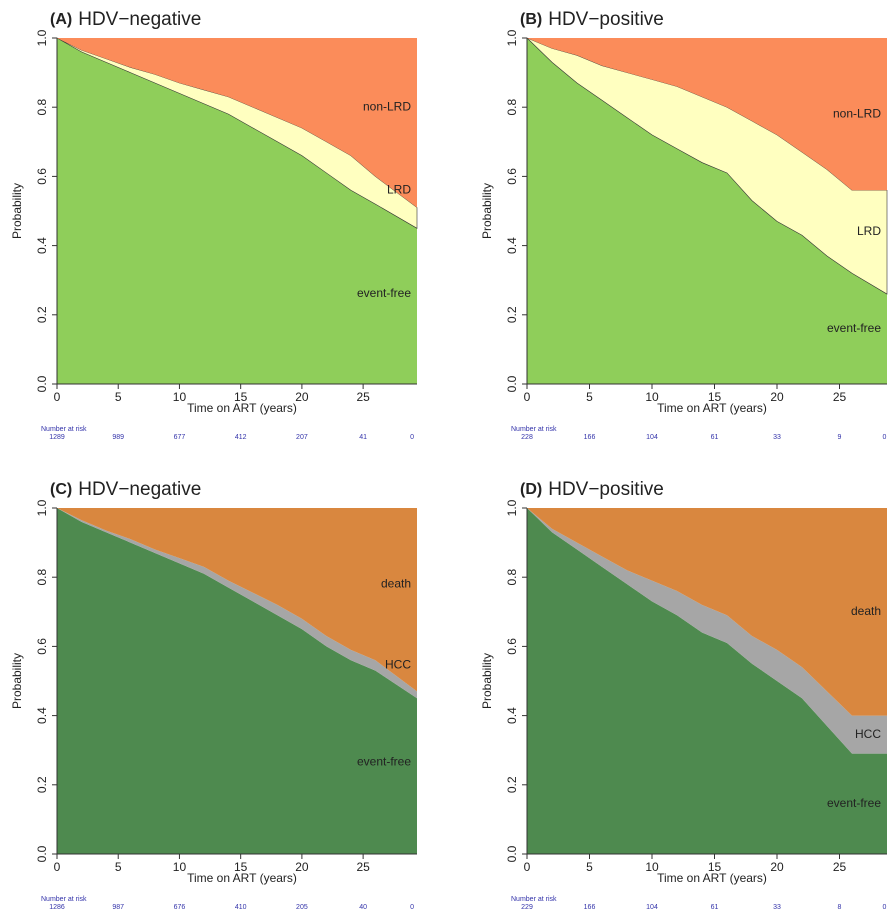  Describe the element at coordinates (241, 907) in the screenshot. I see `risk-value: 410` at that location.